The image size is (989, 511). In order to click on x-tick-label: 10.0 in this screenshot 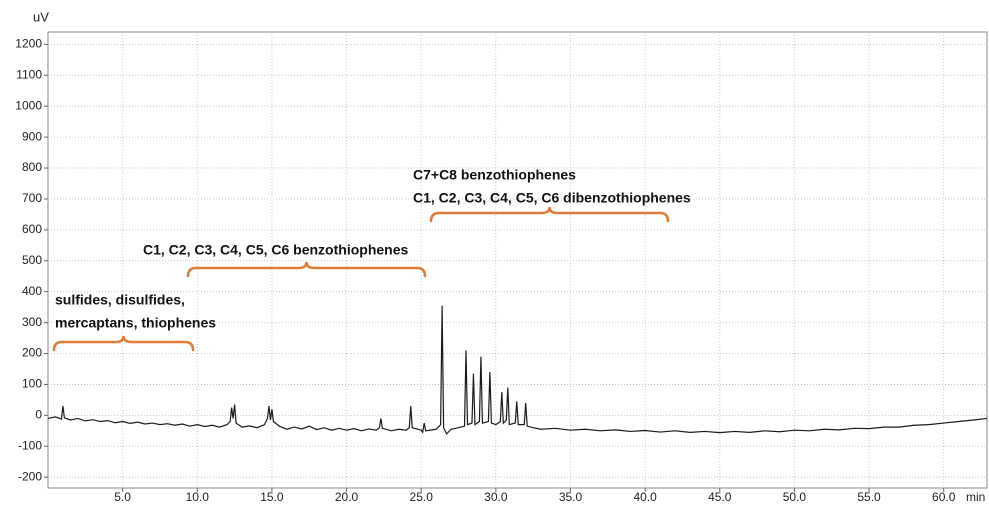, I will do `click(198, 497)`.